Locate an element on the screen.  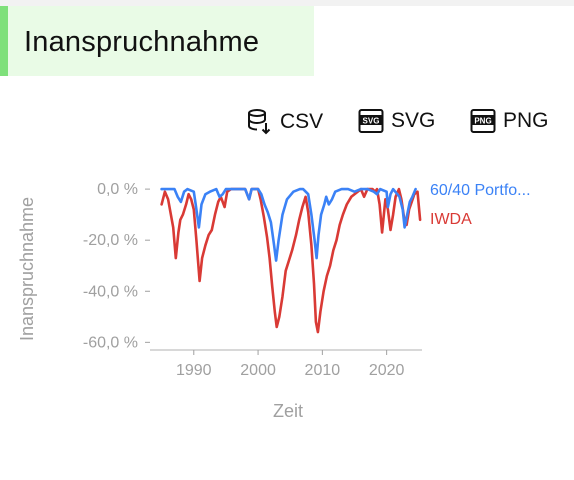
csv-label: CSV is located at coordinates (302, 121).